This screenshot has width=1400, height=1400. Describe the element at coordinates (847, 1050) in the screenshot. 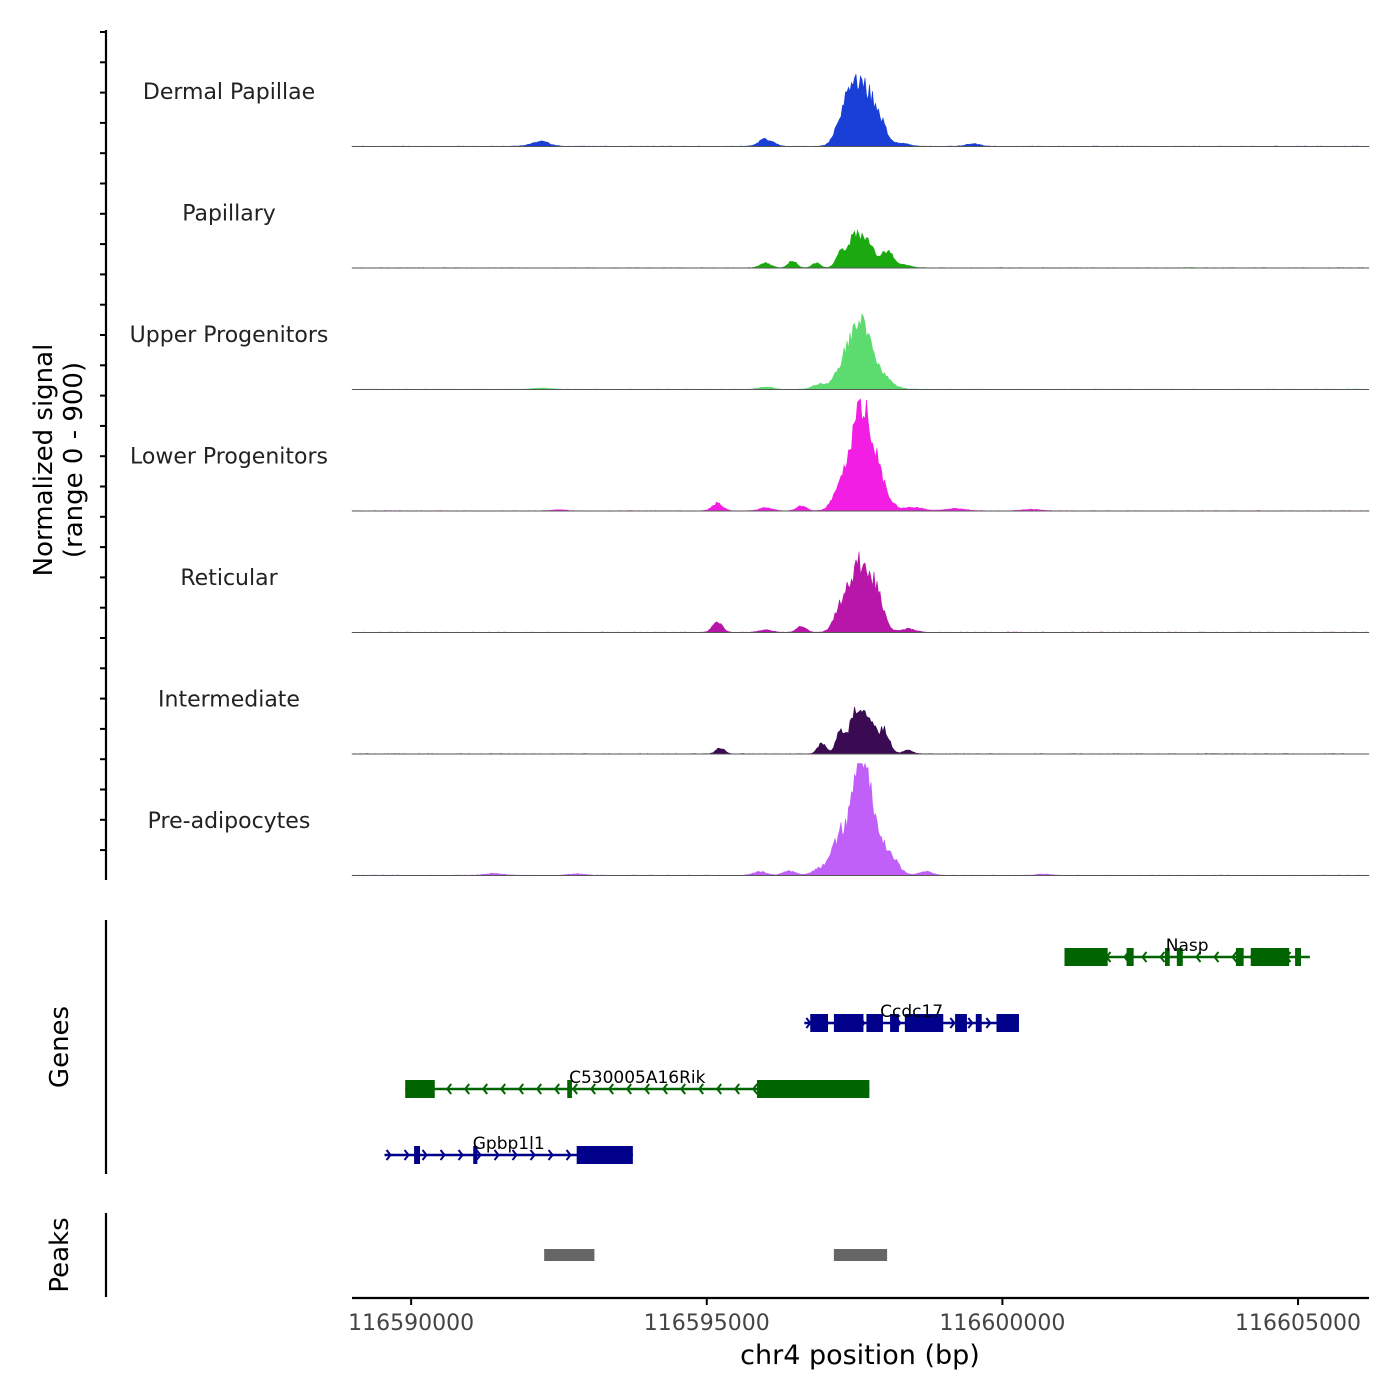

I see `gene-annotations: Nasp Ccdc17 C530005A16Rik Gpbp1l1` at that location.